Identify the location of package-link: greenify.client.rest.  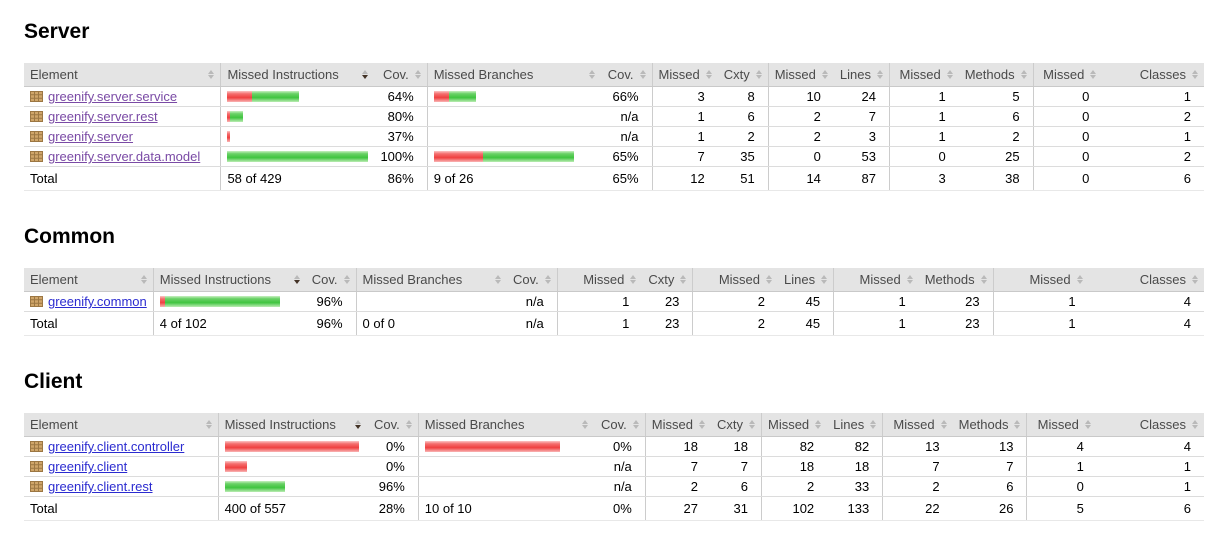
(100, 487).